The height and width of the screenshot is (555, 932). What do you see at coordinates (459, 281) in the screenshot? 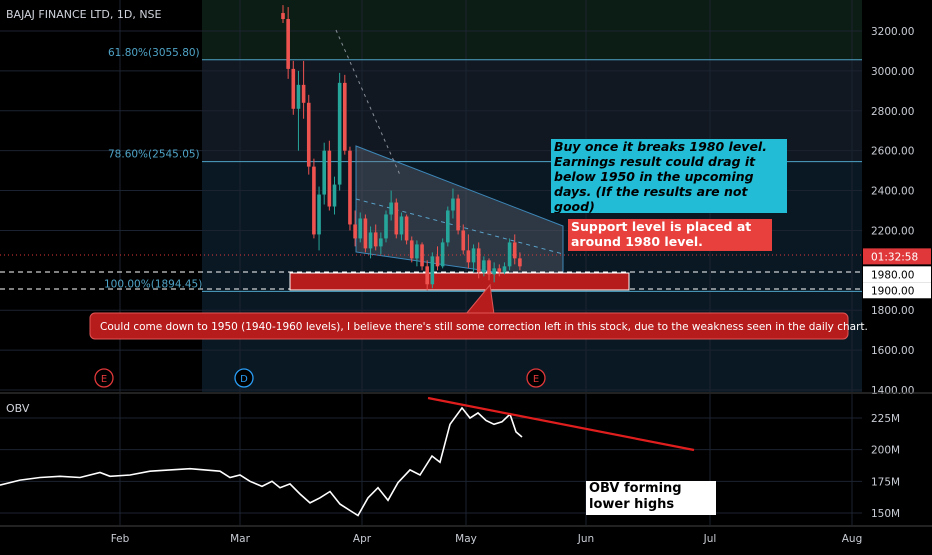
I see `support-zone-box` at bounding box center [459, 281].